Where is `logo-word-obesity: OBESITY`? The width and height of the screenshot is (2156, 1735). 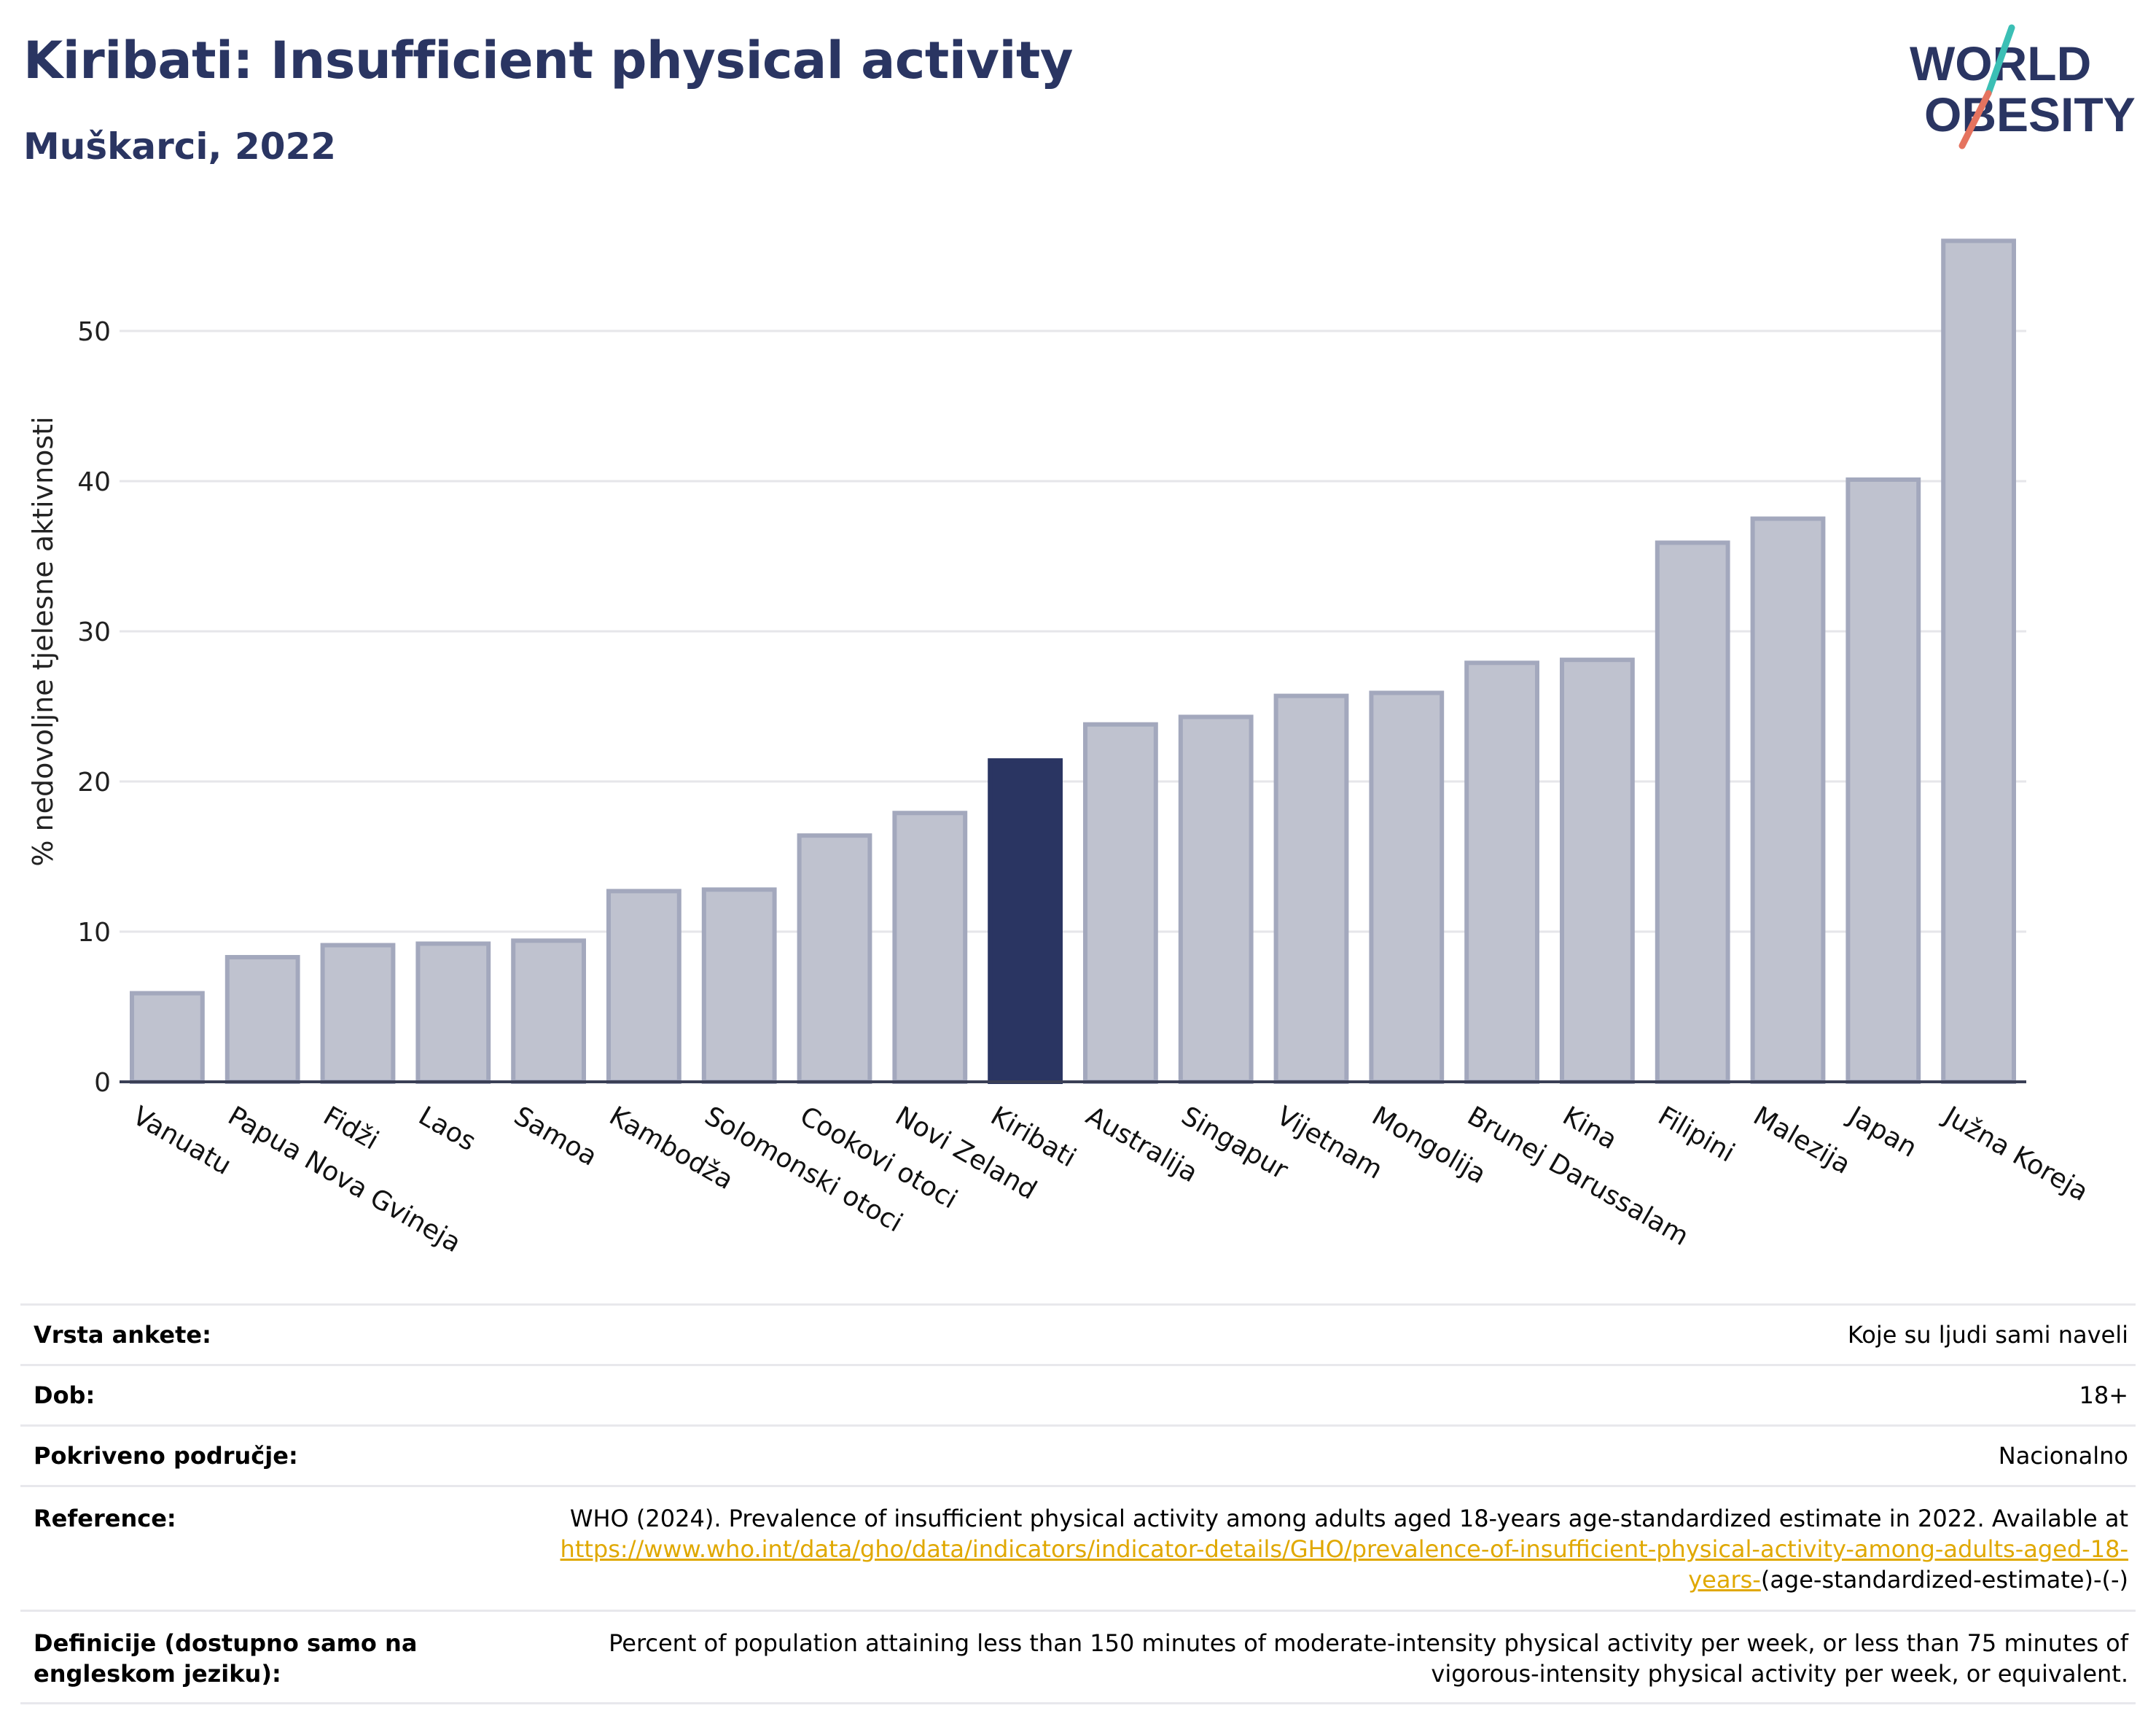 logo-word-obesity: OBESITY is located at coordinates (2030, 114).